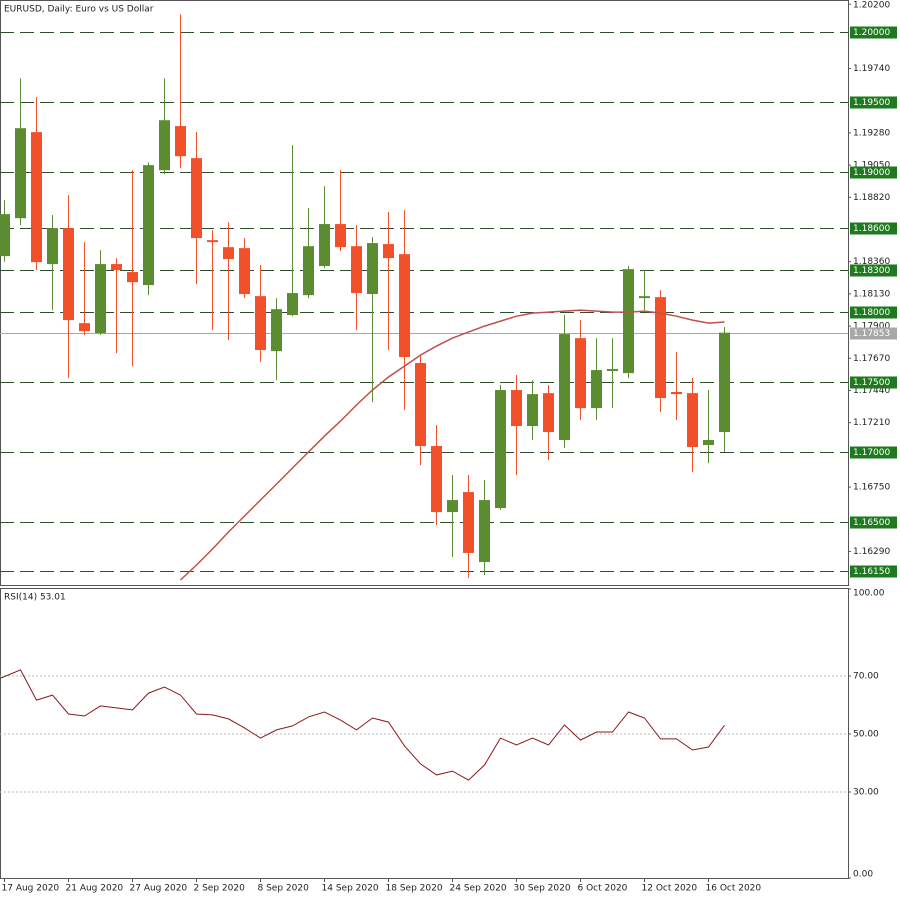  Describe the element at coordinates (478, 889) in the screenshot. I see `x-tick-label: 24 Sep 2020` at that location.